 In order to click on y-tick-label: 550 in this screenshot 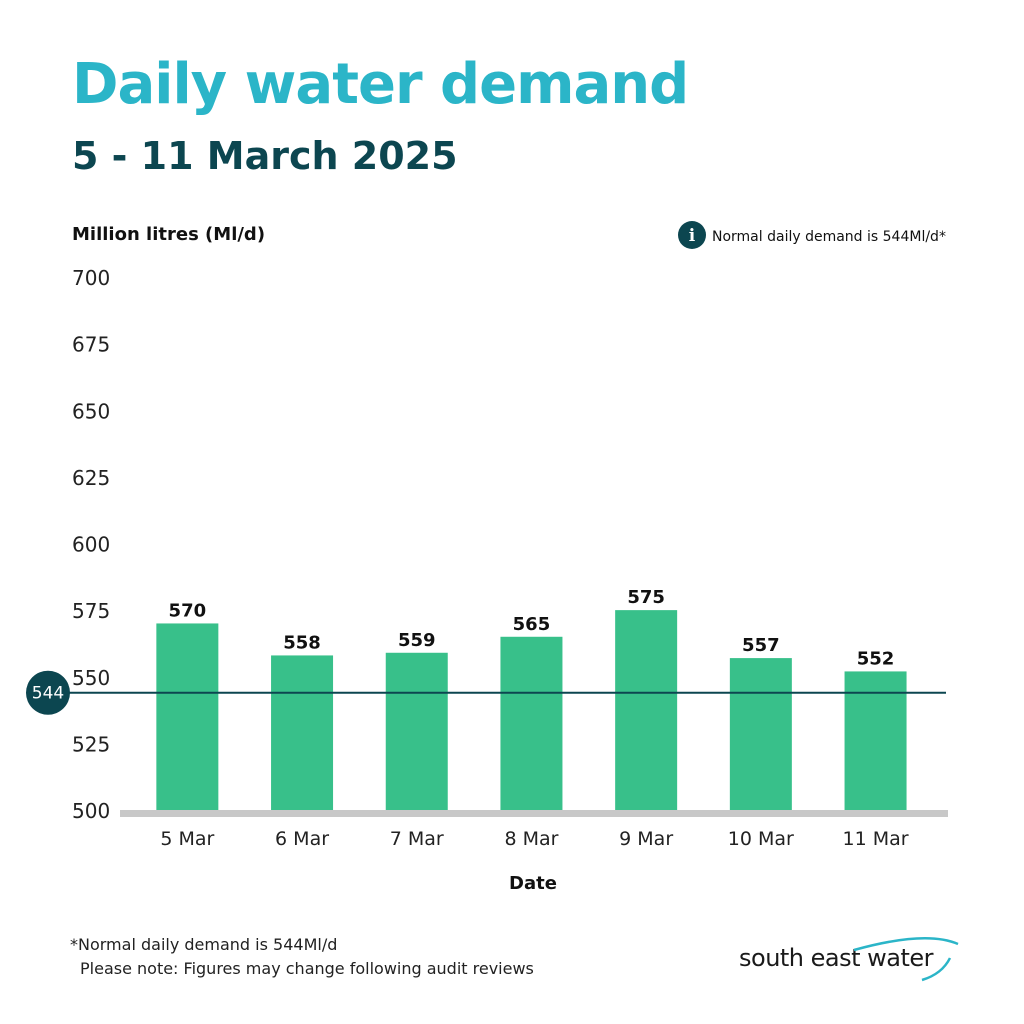, I will do `click(91, 678)`.